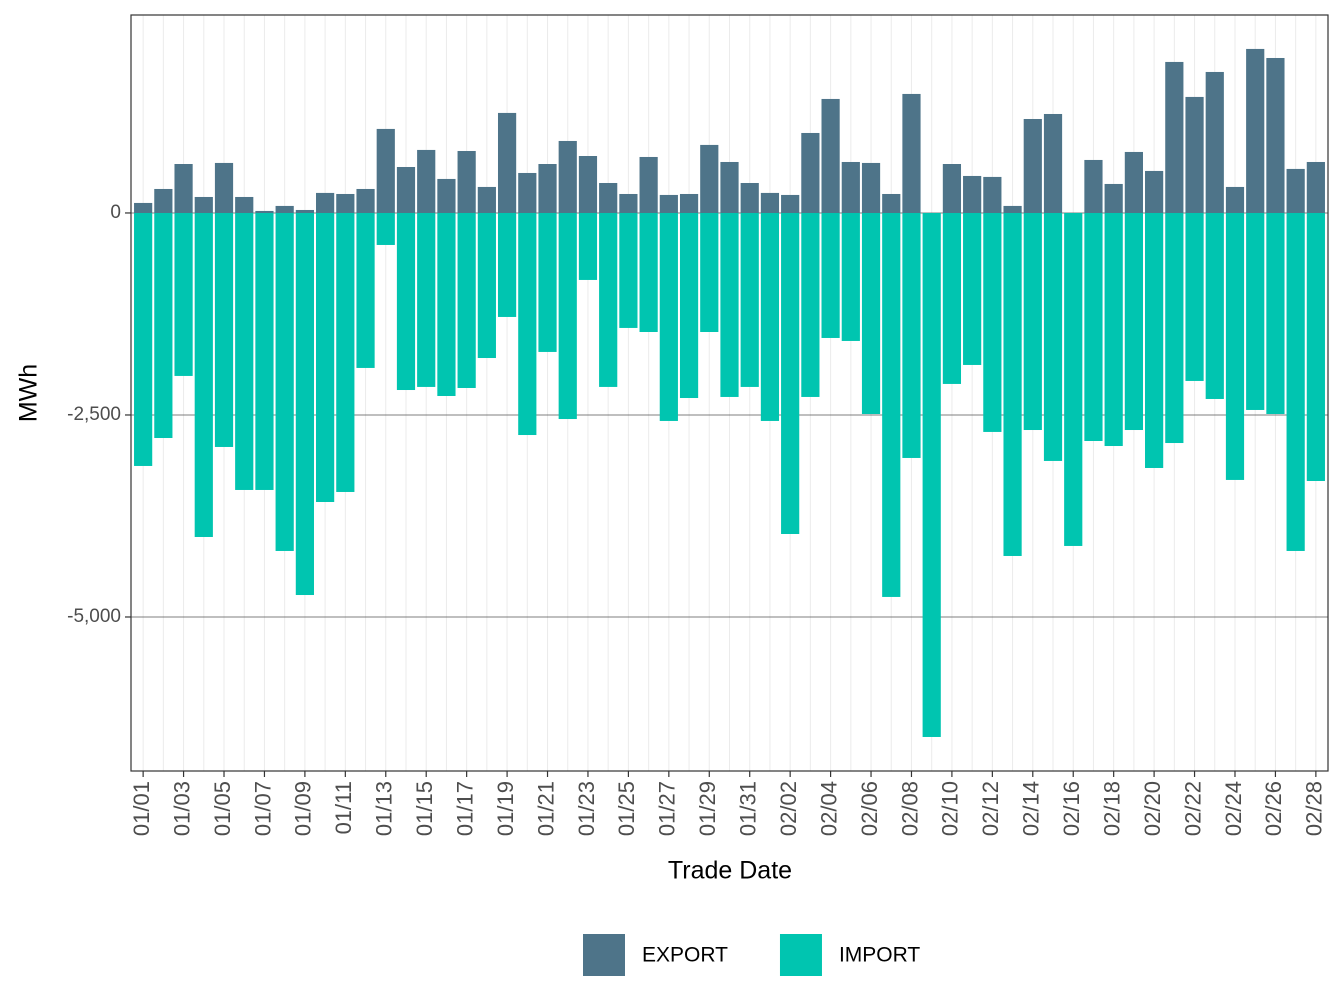 This screenshot has height=1008, width=1344. I want to click on x-tick-label: 02/28, so click(1314, 808).